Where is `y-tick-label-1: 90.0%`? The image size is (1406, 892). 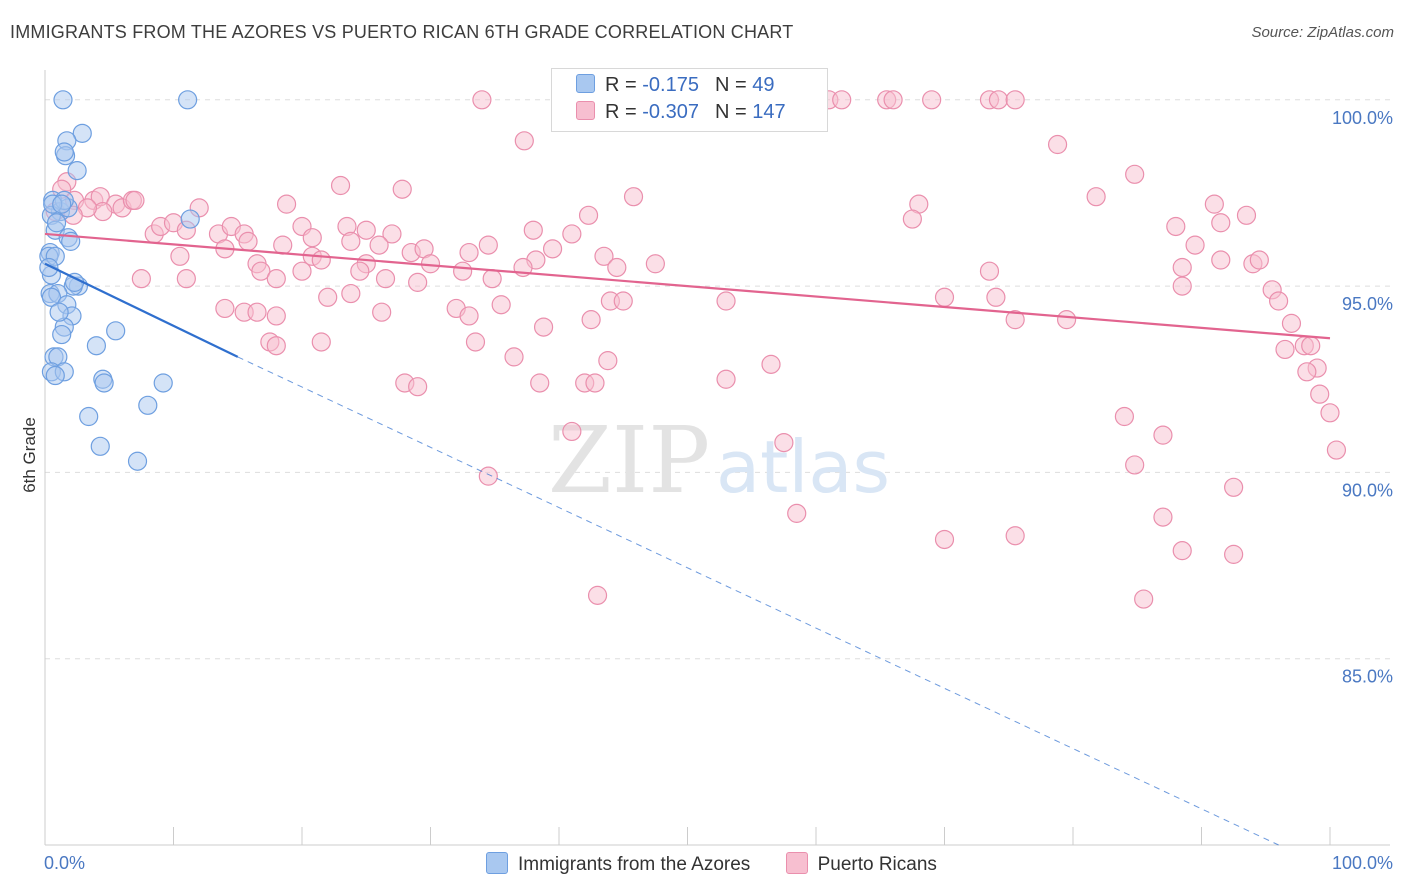
y-tick-label-1: 90.0% is located at coordinates (1367, 490).